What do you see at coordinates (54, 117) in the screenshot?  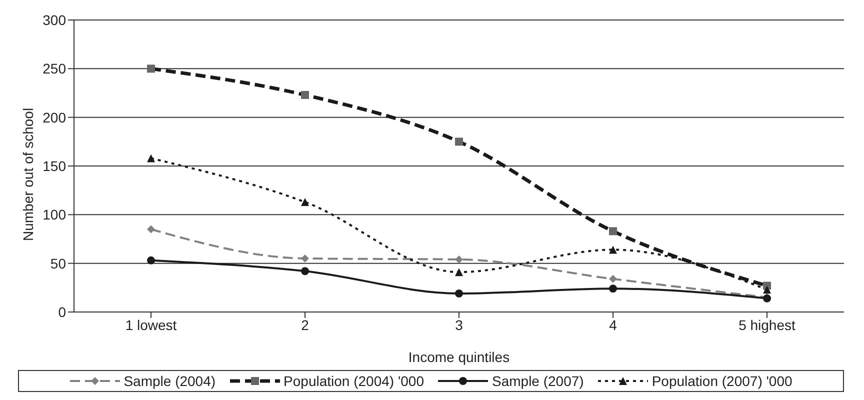 I see `y-tick-label: 200` at bounding box center [54, 117].